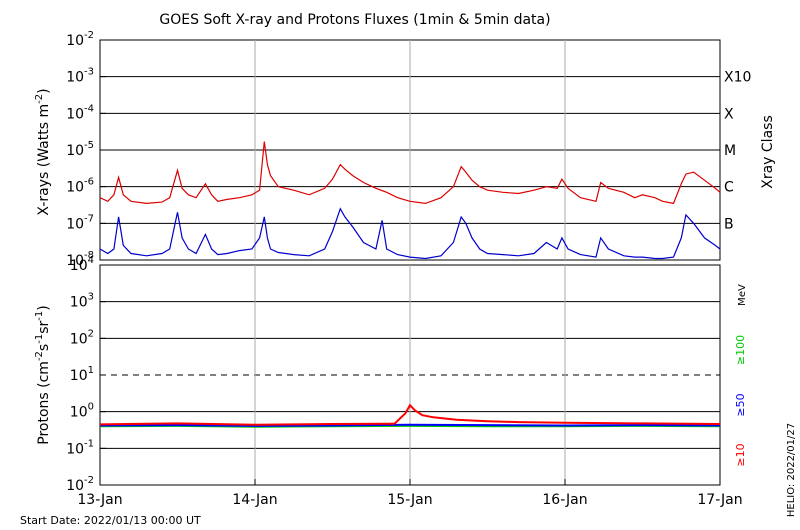 The width and height of the screenshot is (800, 530). I want to click on xray-ytick-label: 10⁻², so click(80, 39).